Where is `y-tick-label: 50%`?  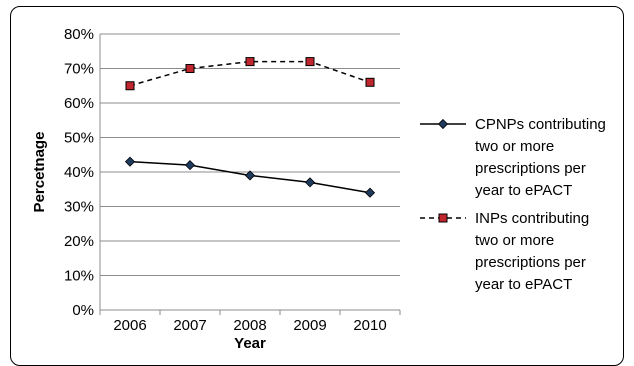 y-tick-label: 50% is located at coordinates (79, 138).